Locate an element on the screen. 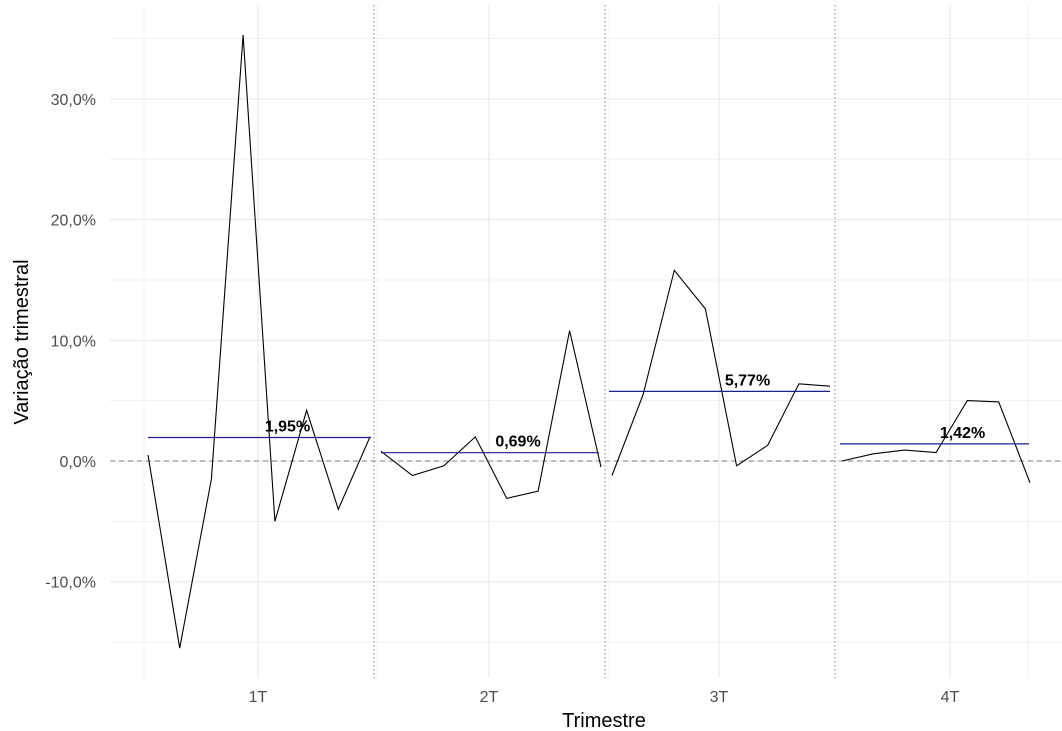  mean-layer is located at coordinates (588, 422).